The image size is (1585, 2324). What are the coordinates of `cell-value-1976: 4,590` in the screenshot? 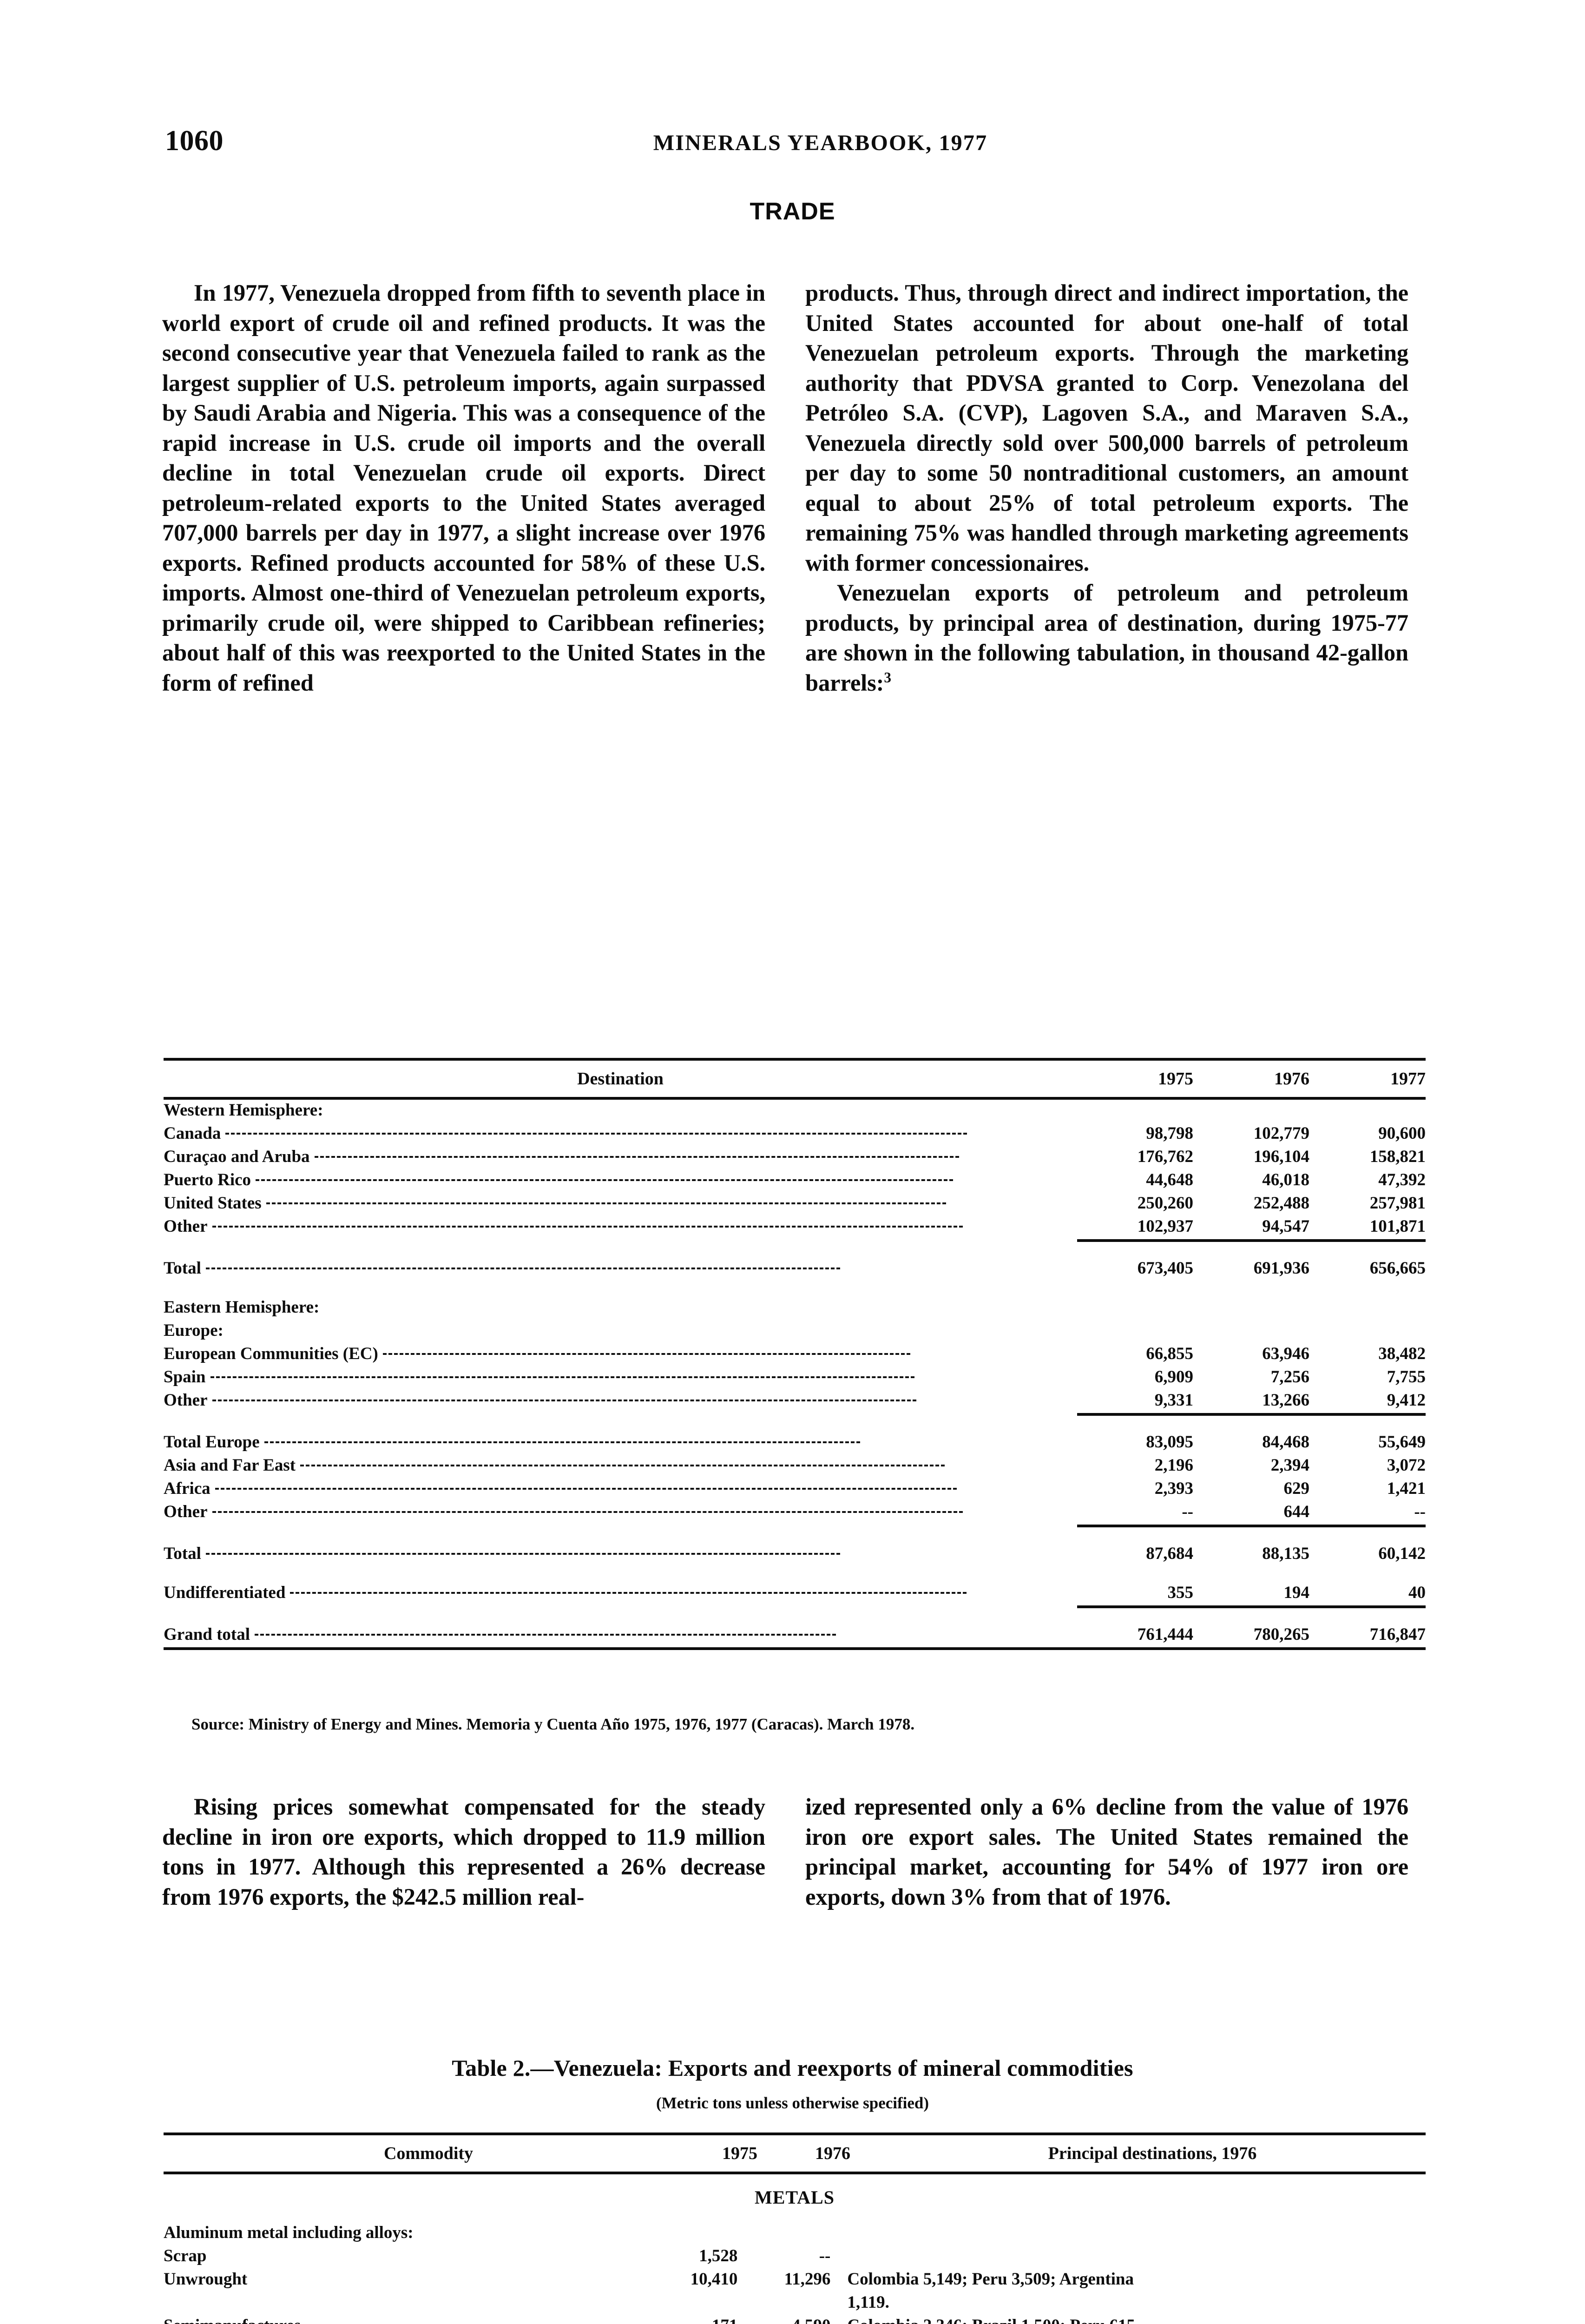 It's located at (783, 2319).